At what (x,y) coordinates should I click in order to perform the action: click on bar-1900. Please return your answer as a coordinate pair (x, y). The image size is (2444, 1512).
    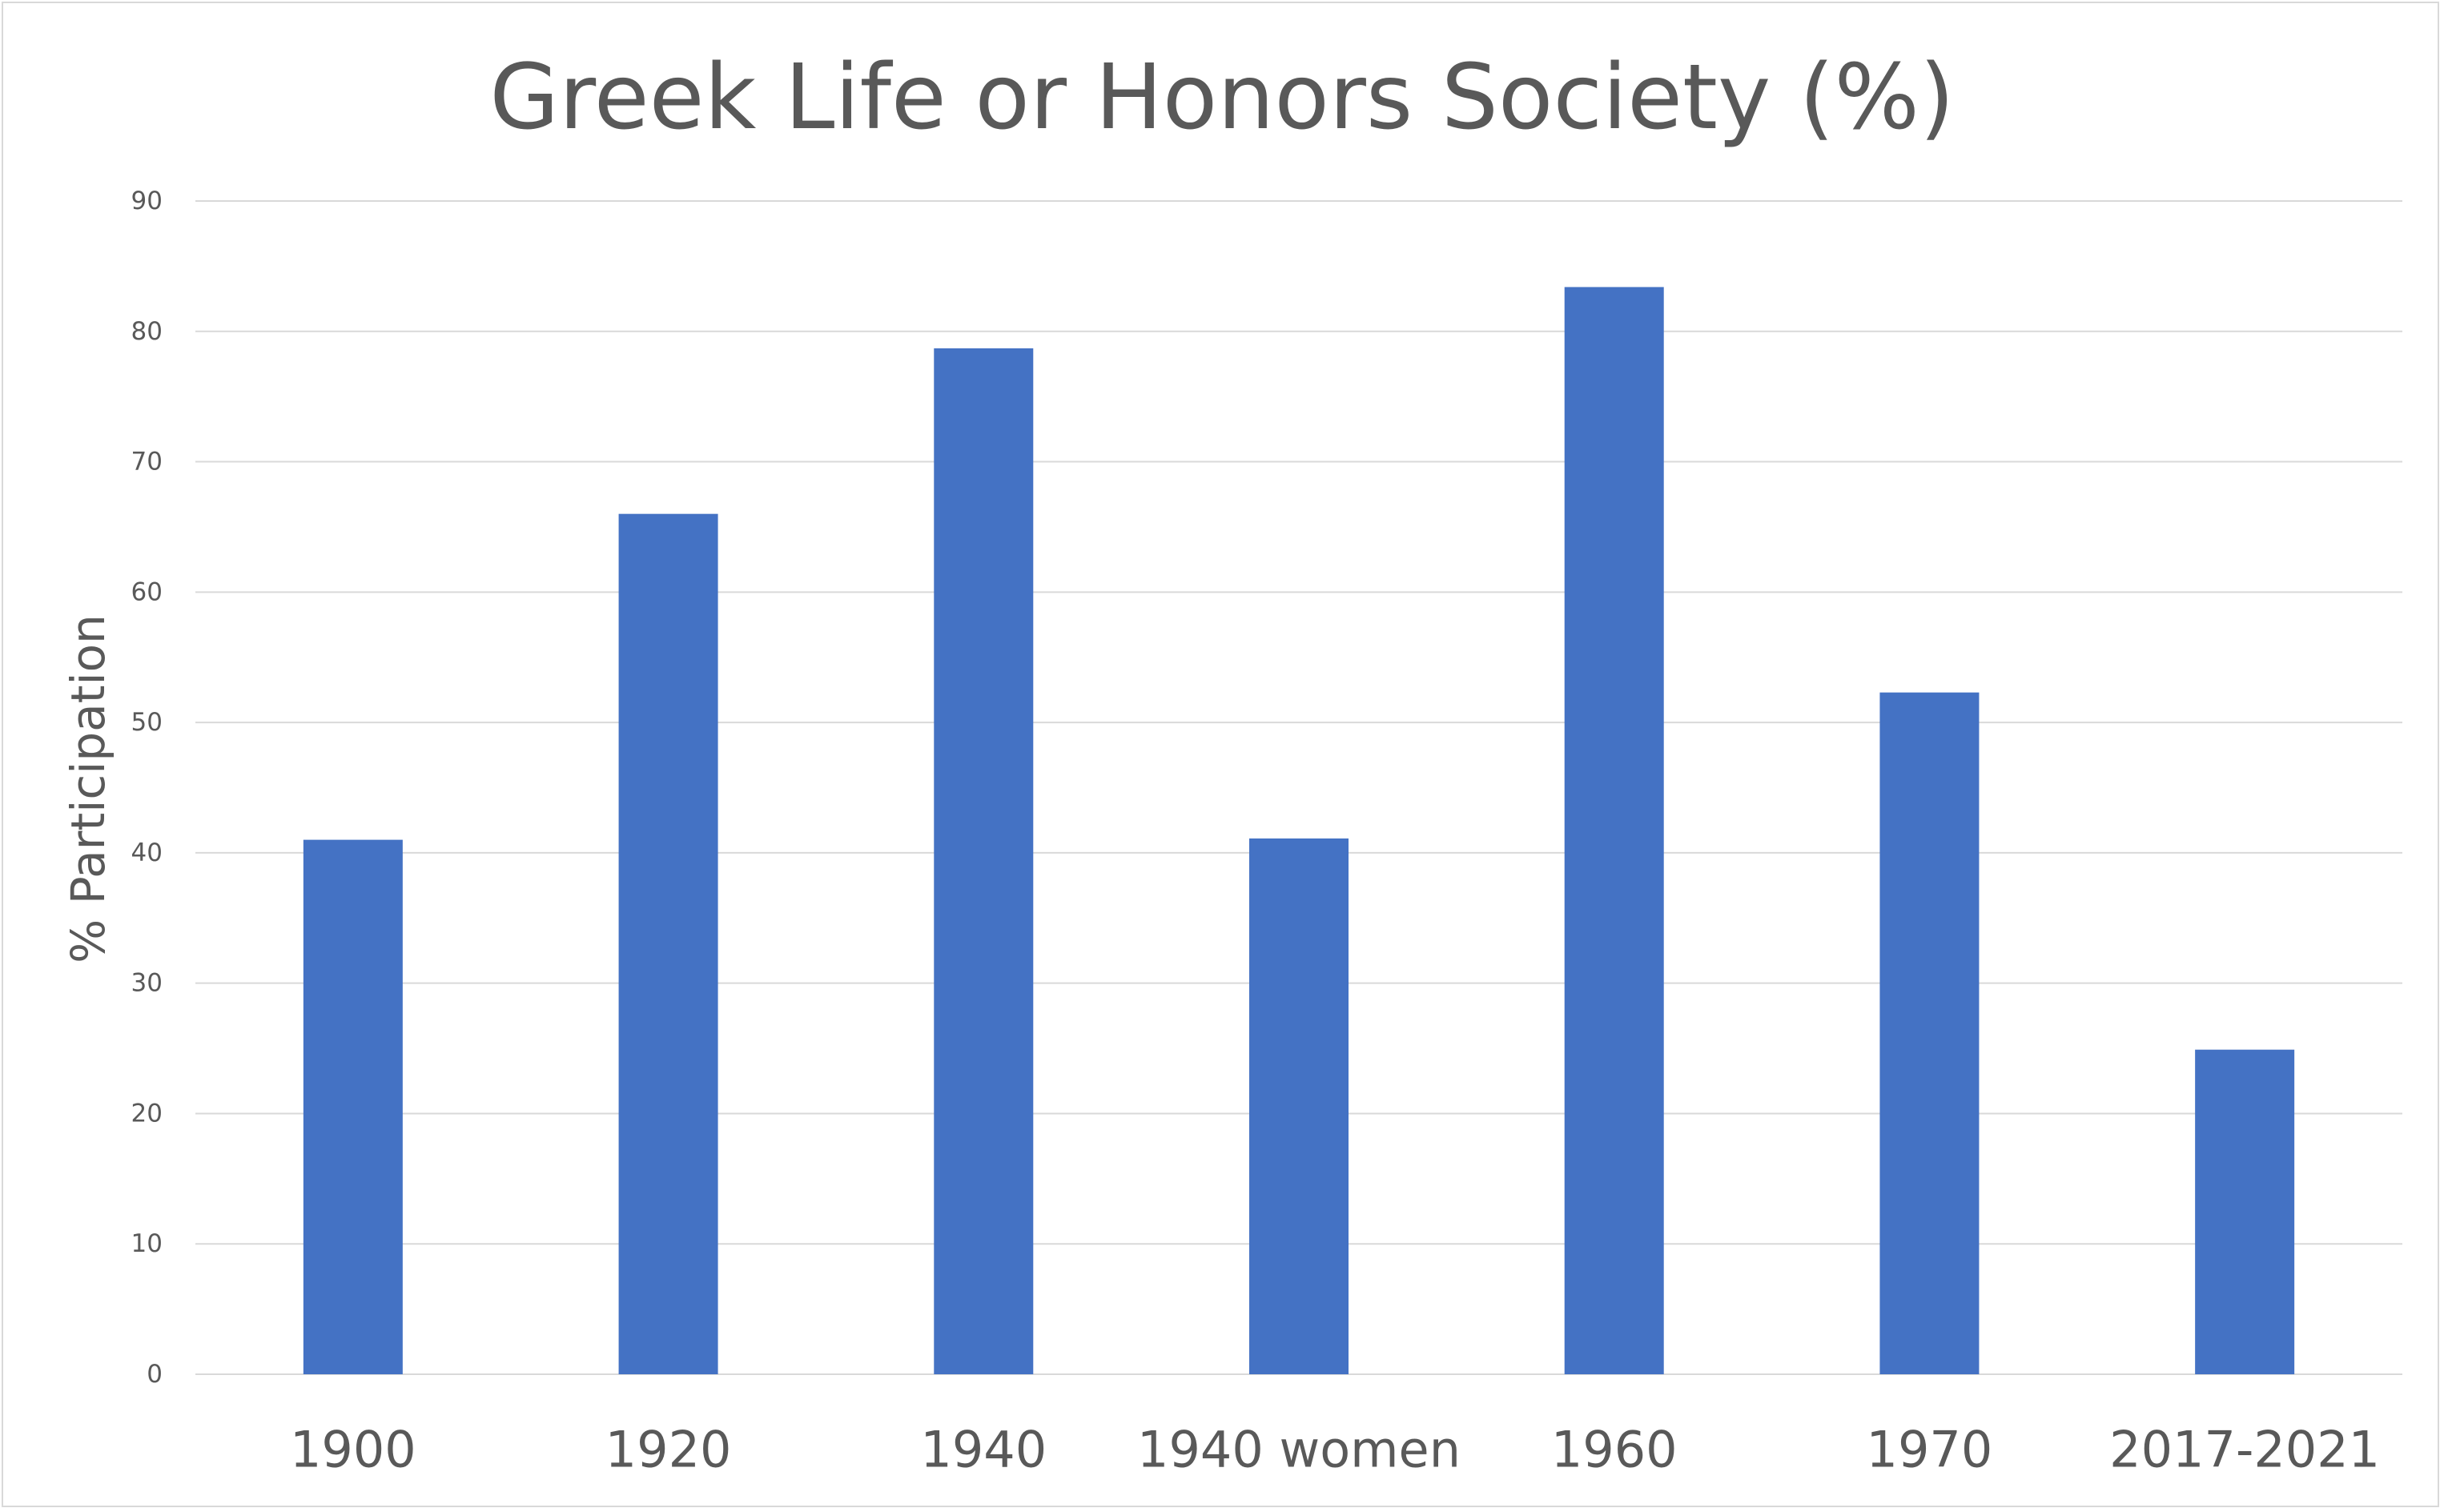
    Looking at the image, I should click on (353, 1106).